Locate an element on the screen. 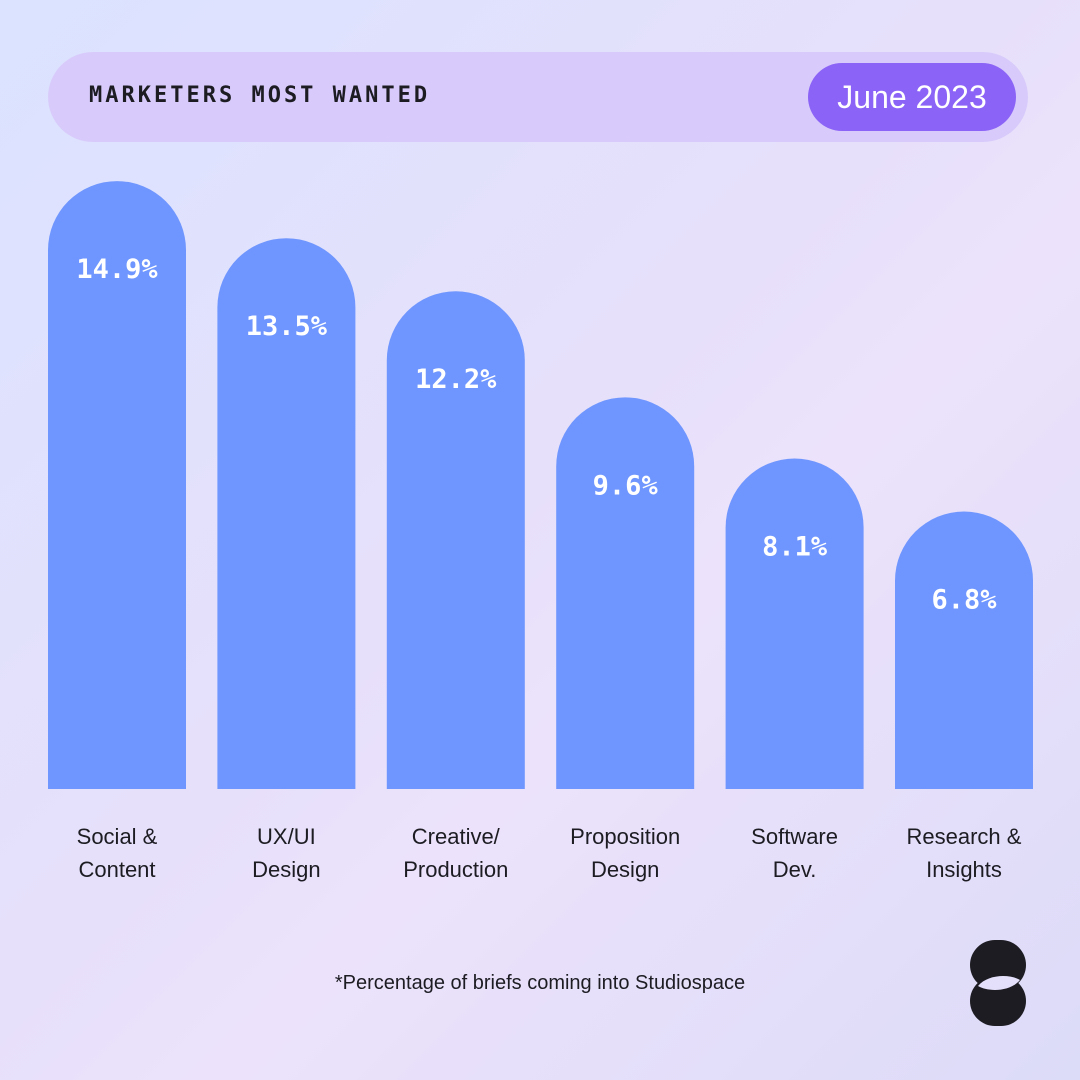 This screenshot has width=1080, height=1080. chart-title: MARKETERS MOST WANTED is located at coordinates (260, 95).